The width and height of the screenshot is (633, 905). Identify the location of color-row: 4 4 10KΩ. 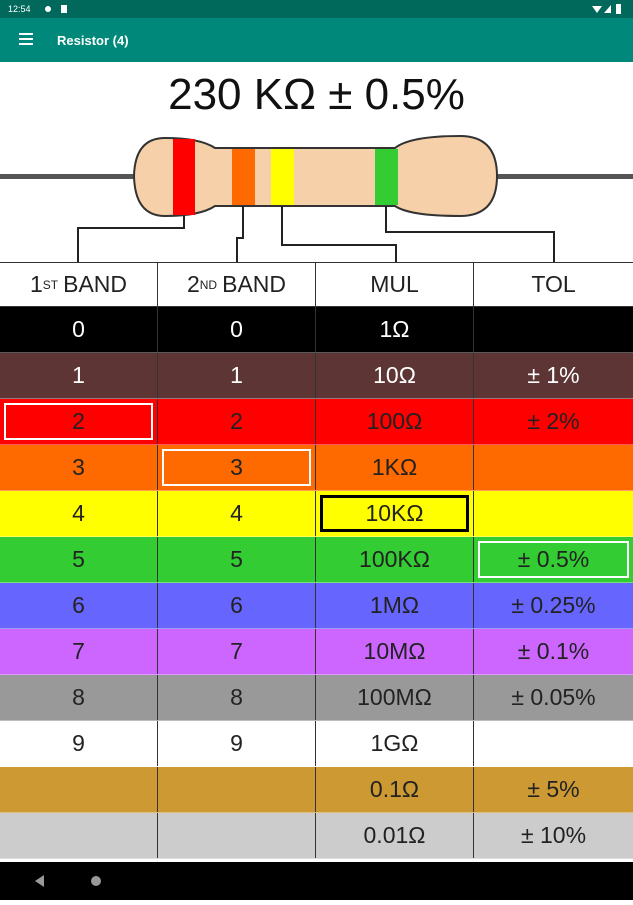
(316, 514).